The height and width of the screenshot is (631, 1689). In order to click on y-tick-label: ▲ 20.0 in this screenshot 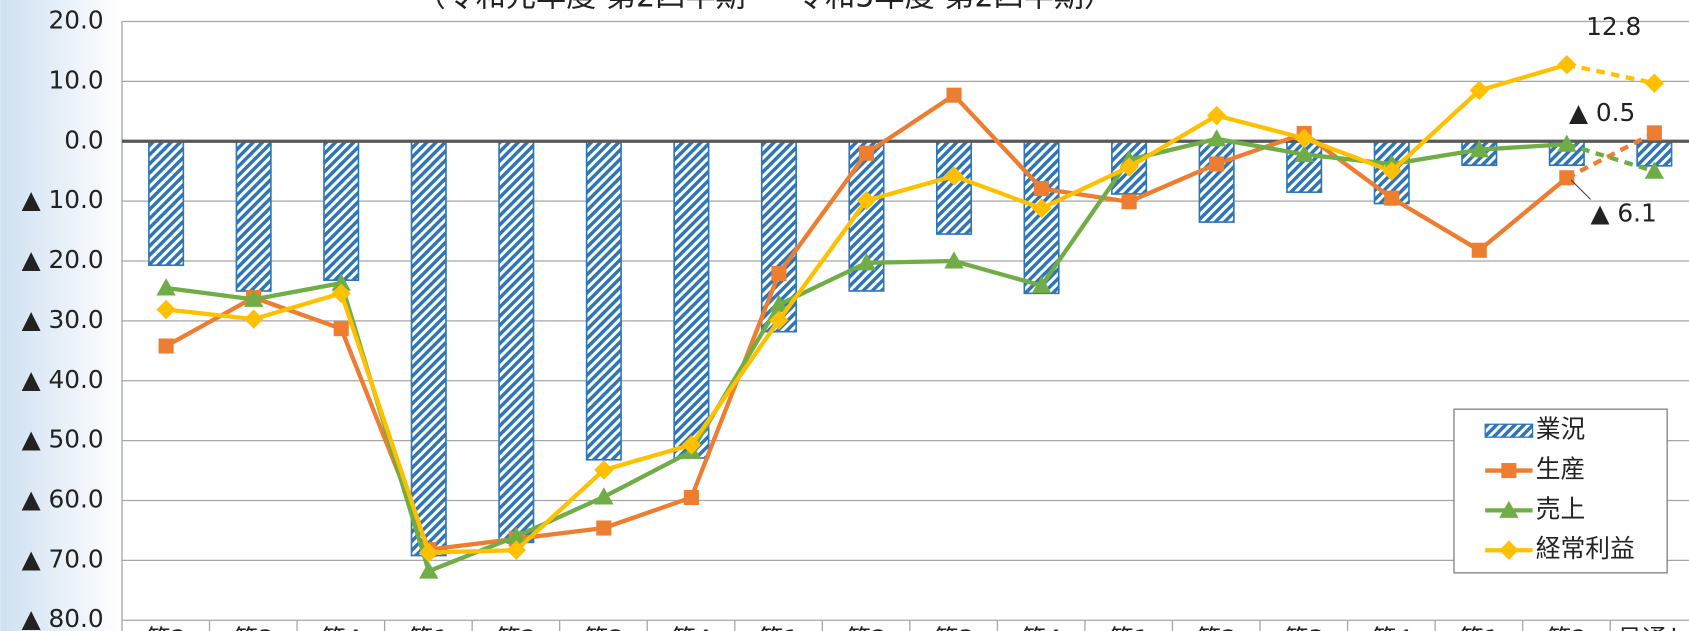, I will do `click(63, 259)`.